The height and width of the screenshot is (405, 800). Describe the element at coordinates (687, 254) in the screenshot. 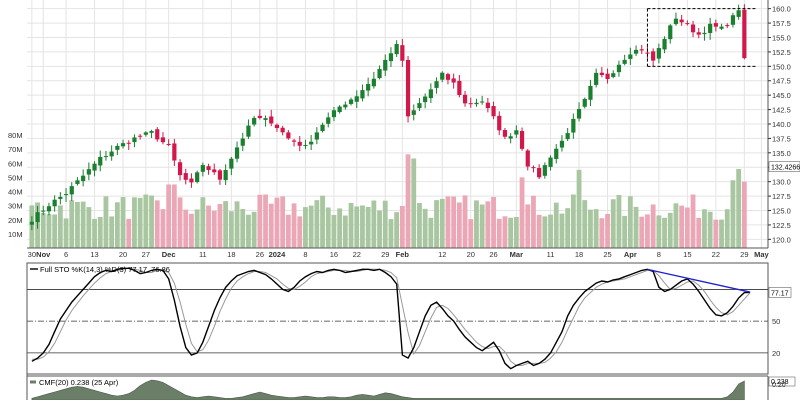

I see `date-tick-label: 15` at that location.